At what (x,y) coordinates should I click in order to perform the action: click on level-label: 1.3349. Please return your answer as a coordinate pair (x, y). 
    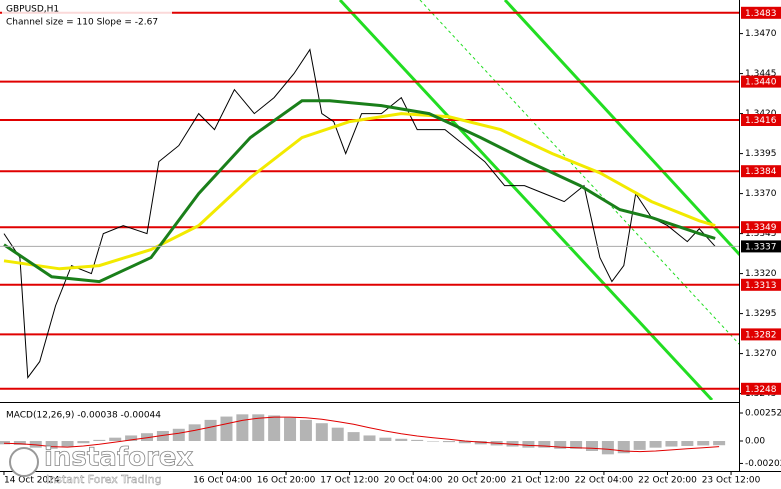
    Looking at the image, I should click on (761, 228).